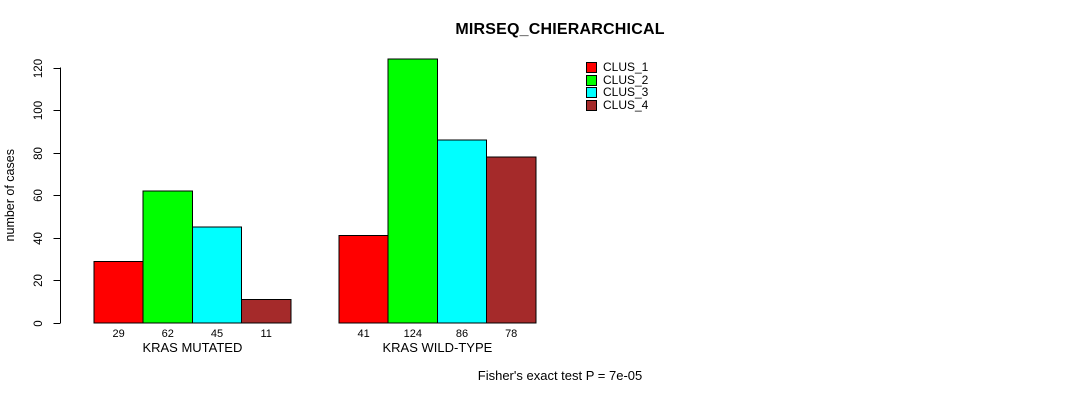 This screenshot has height=400, width=1090. What do you see at coordinates (626, 79) in the screenshot?
I see `legend-label-clus-2: CLUS_2` at bounding box center [626, 79].